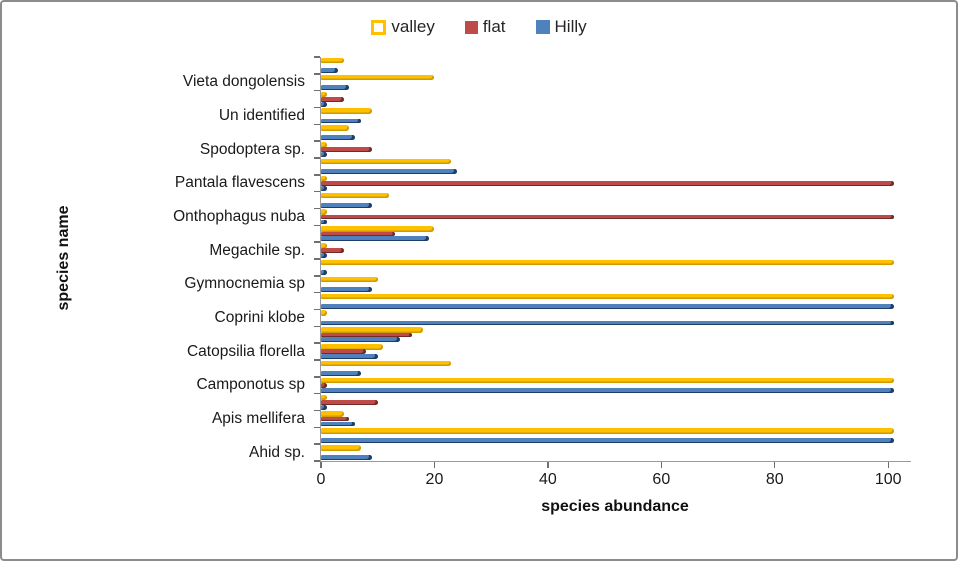 The image size is (958, 561). Describe the element at coordinates (607, 390) in the screenshot. I see `bar-hilly-group20` at that location.